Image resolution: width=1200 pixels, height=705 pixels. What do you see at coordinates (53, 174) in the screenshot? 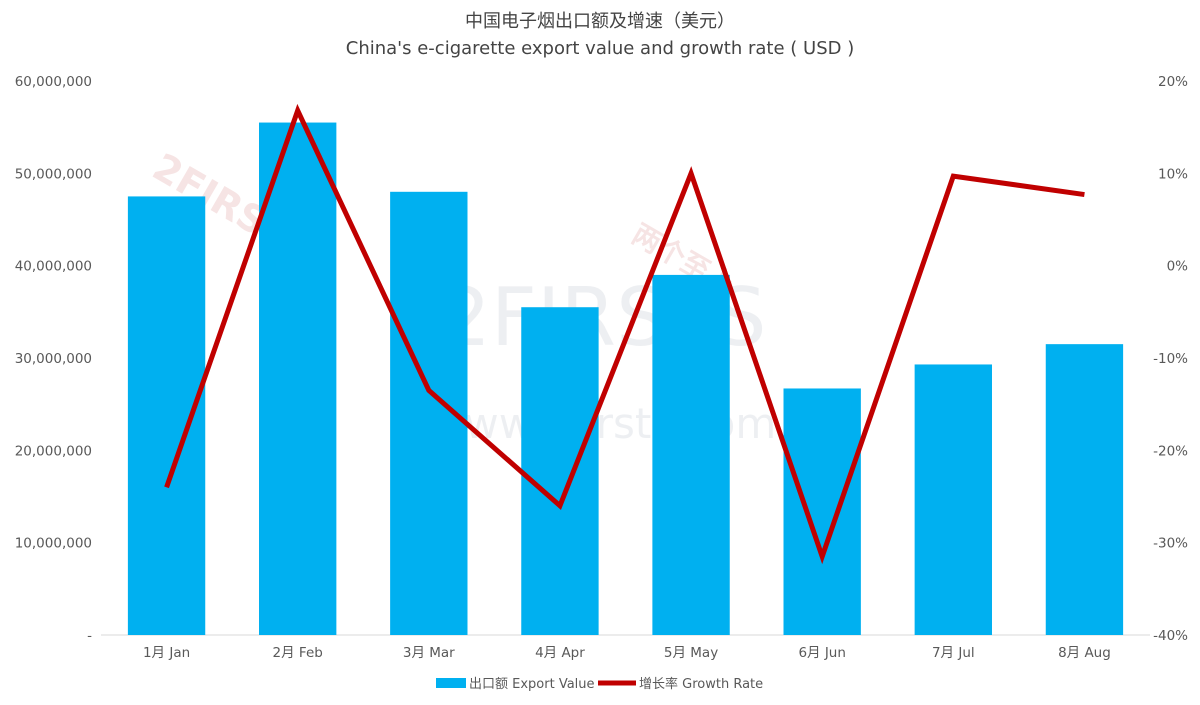
I see `y-left-tick-label: 50,000,000` at bounding box center [53, 174].